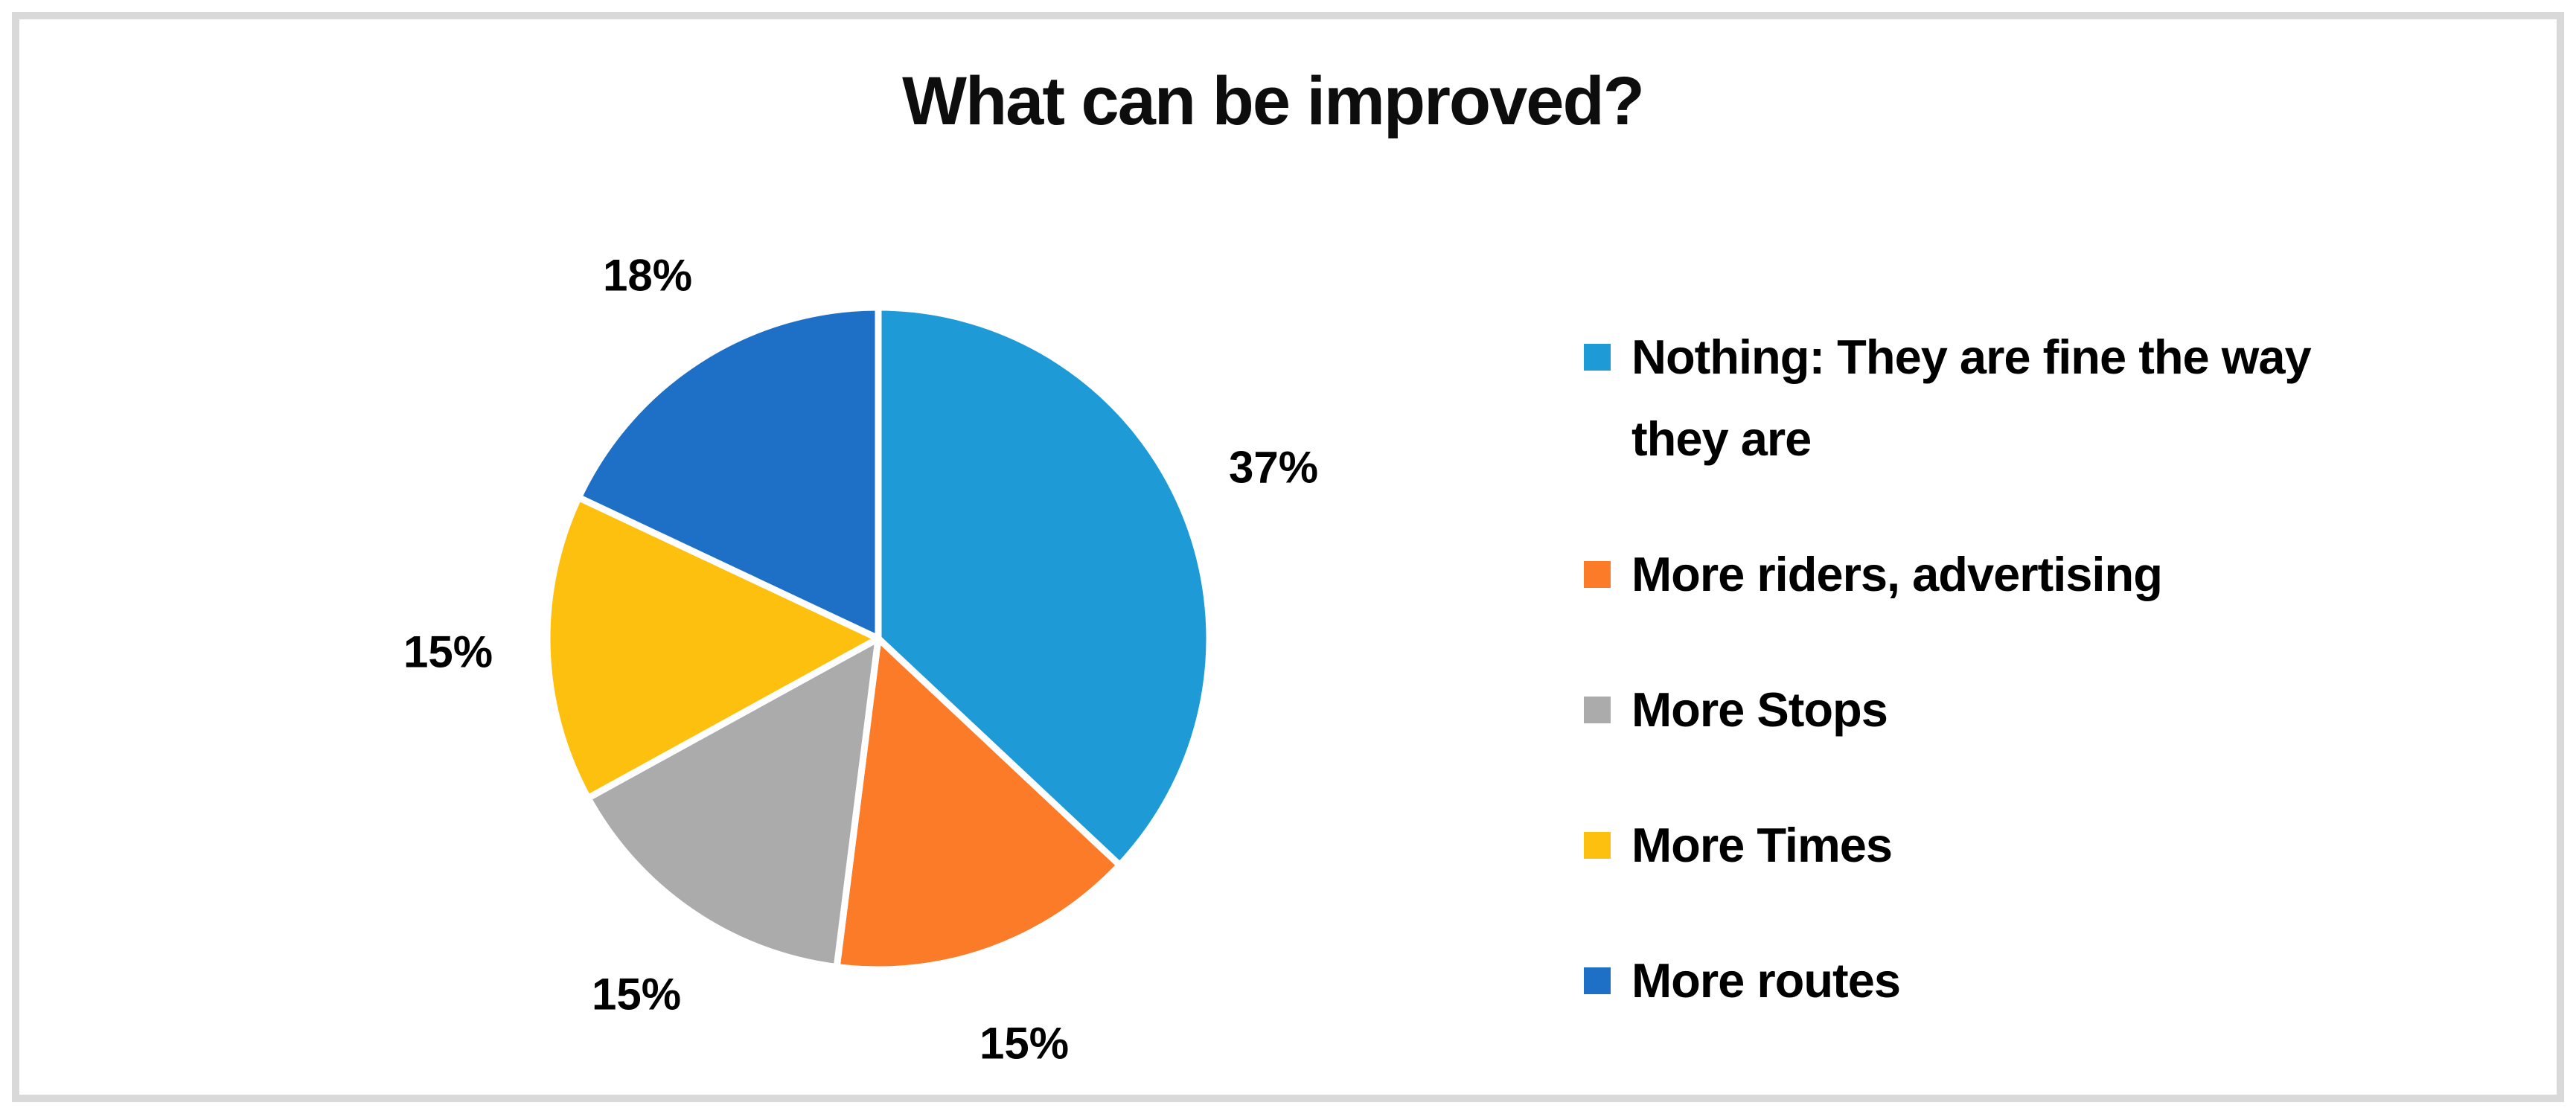  Describe the element at coordinates (1897, 574) in the screenshot. I see `legend-label: More riders, advertising` at that location.